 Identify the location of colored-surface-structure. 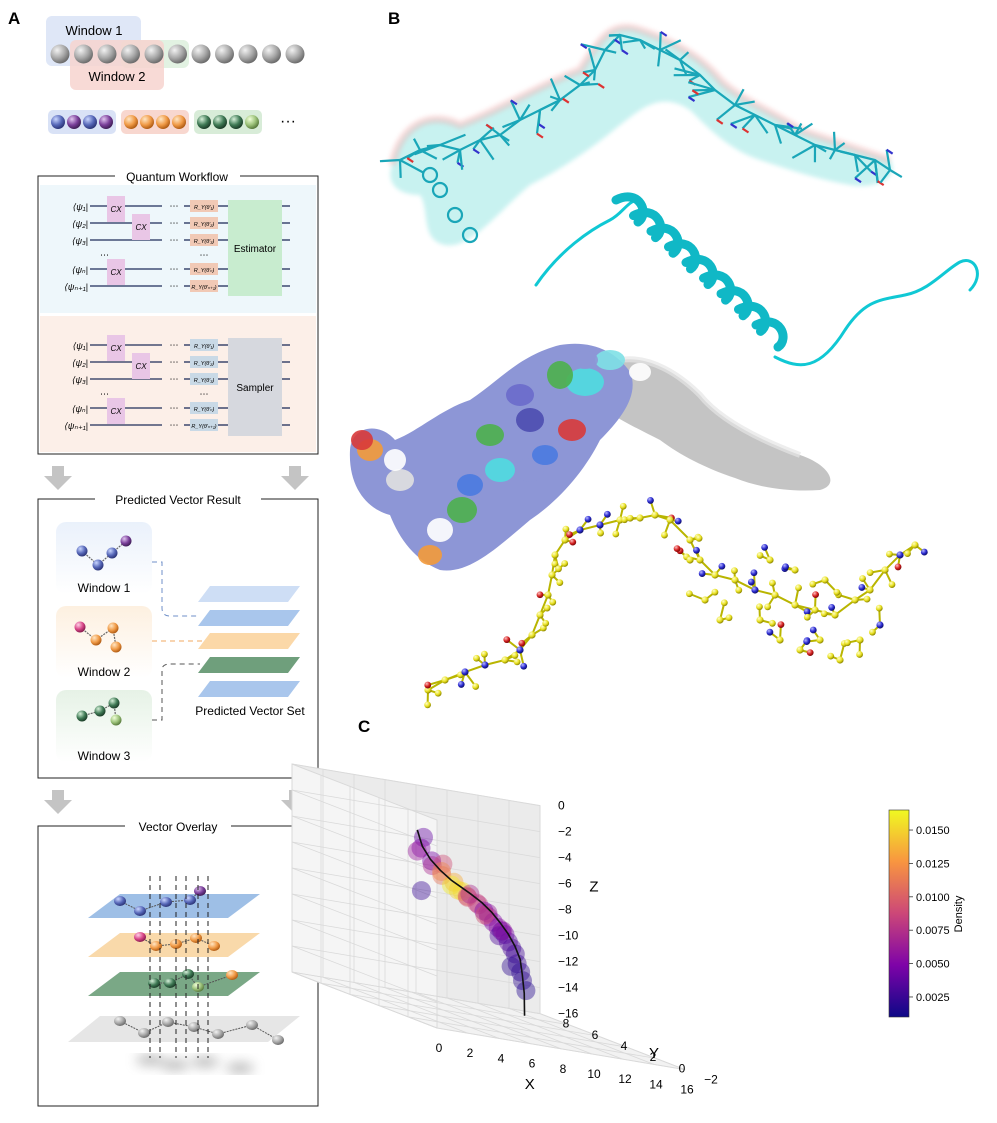
(590, 457).